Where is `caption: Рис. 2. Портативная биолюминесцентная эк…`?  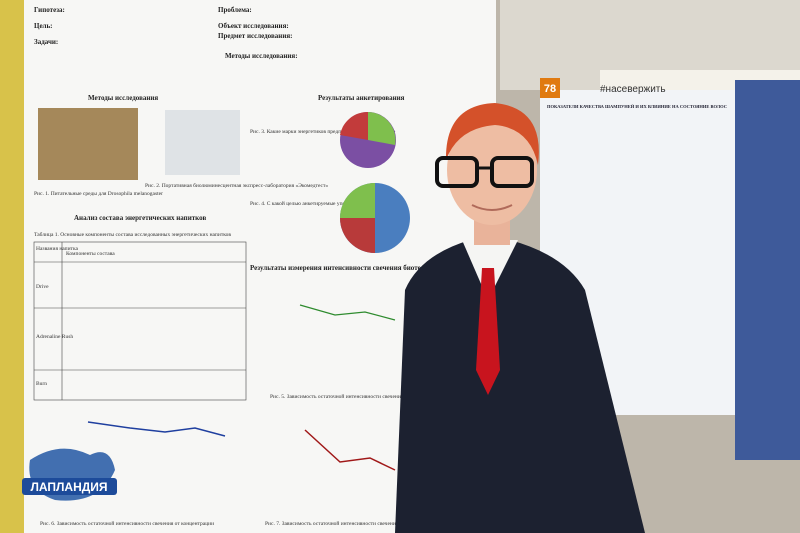
caption: Рис. 2. Портативная биолюминесцентная эк… is located at coordinates (236, 185).